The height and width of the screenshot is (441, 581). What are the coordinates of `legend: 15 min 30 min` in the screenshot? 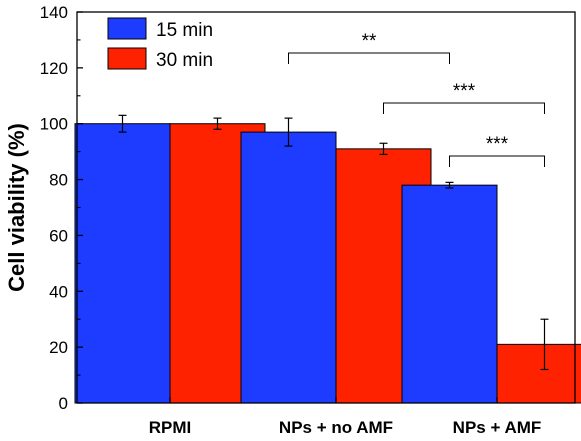 It's located at (160, 44).